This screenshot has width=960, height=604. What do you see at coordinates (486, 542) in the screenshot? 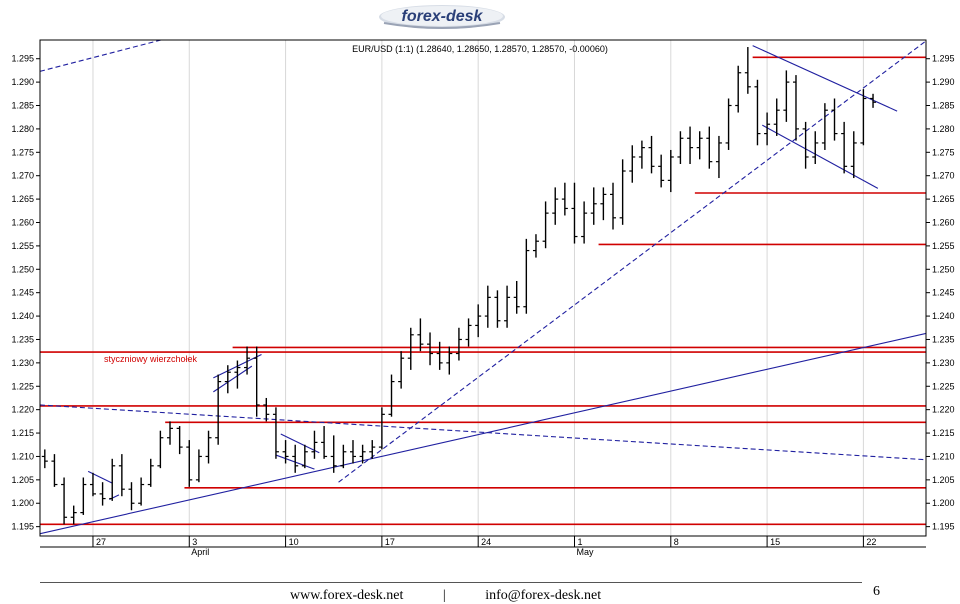
I see `x-tick-label: 24` at bounding box center [486, 542].